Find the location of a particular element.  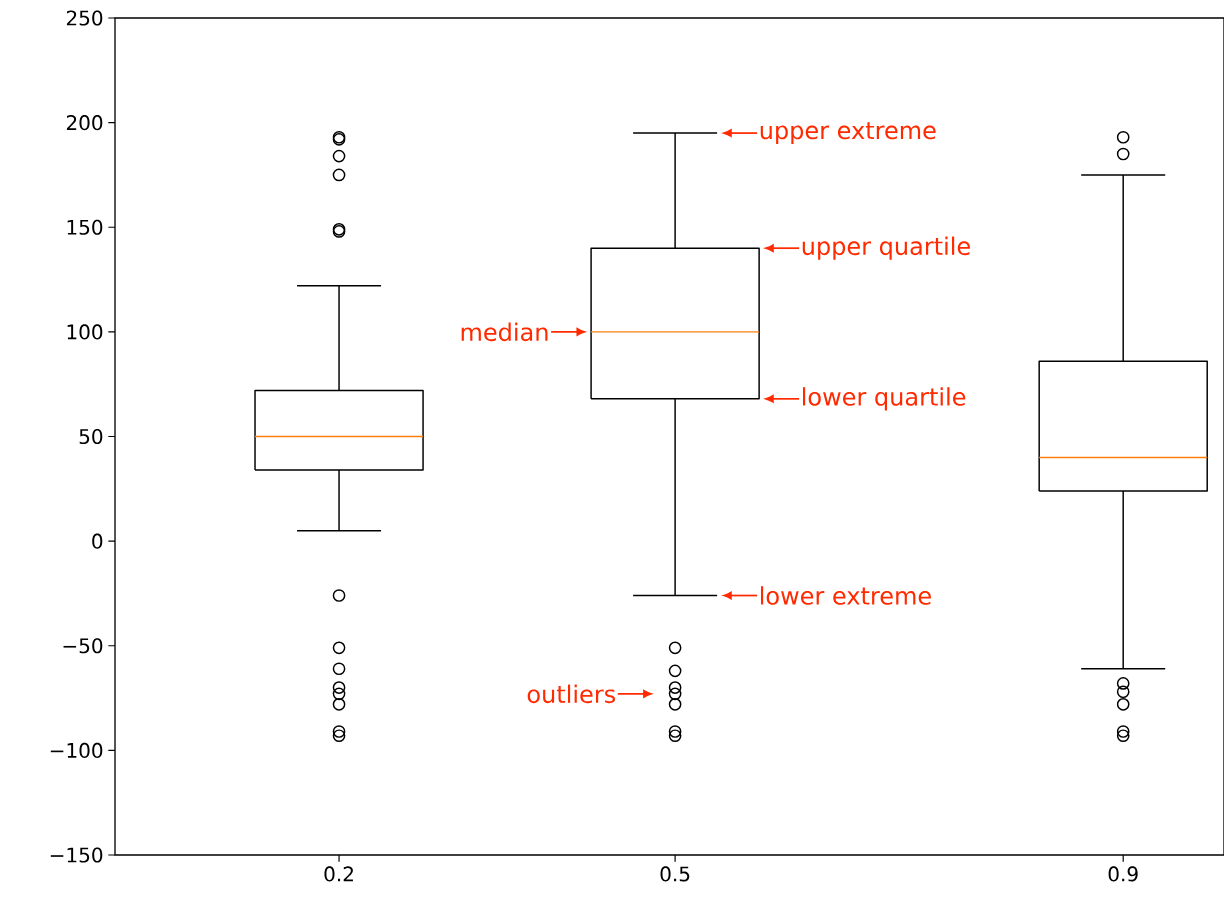

x-tick-label: 0.2 is located at coordinates (338, 874).